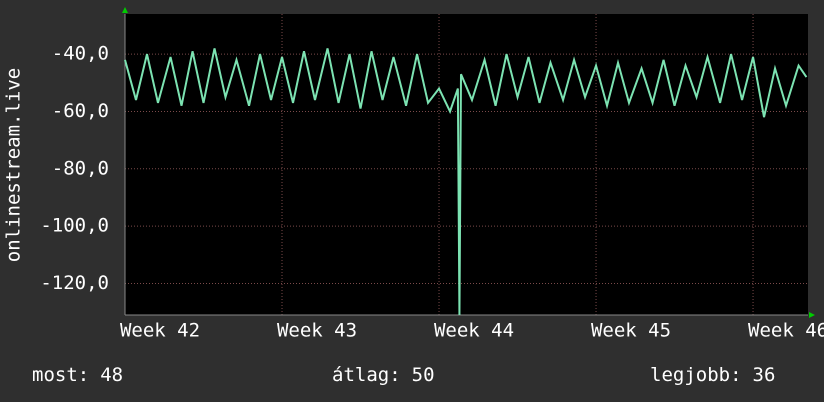 This screenshot has height=402, width=824. What do you see at coordinates (160, 331) in the screenshot?
I see `x-tick-label: Week 42` at bounding box center [160, 331].